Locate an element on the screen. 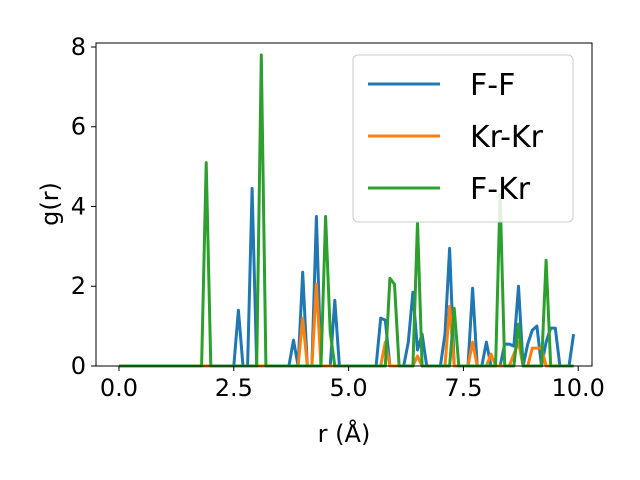 Image resolution: width=640 pixels, height=480 pixels. x-tick-label: 5.0 is located at coordinates (349, 388).